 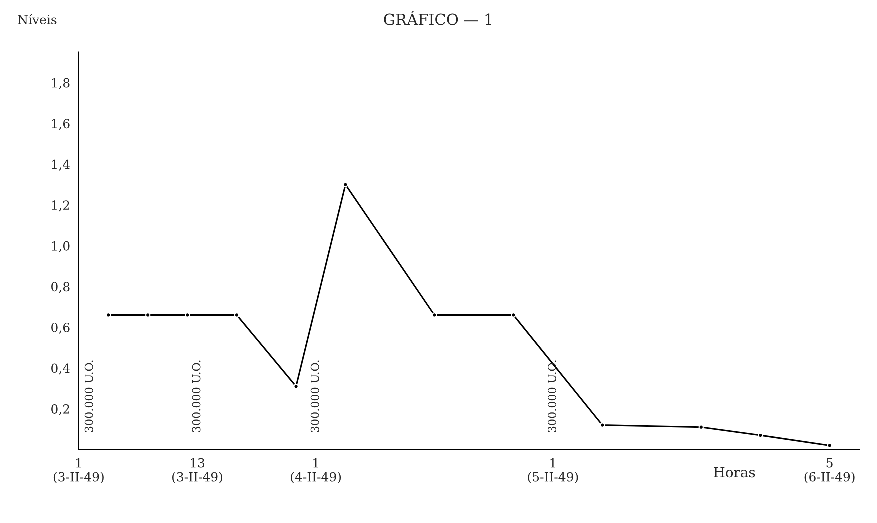 I want to click on y-axis-title: Níveis, so click(x=37, y=19).